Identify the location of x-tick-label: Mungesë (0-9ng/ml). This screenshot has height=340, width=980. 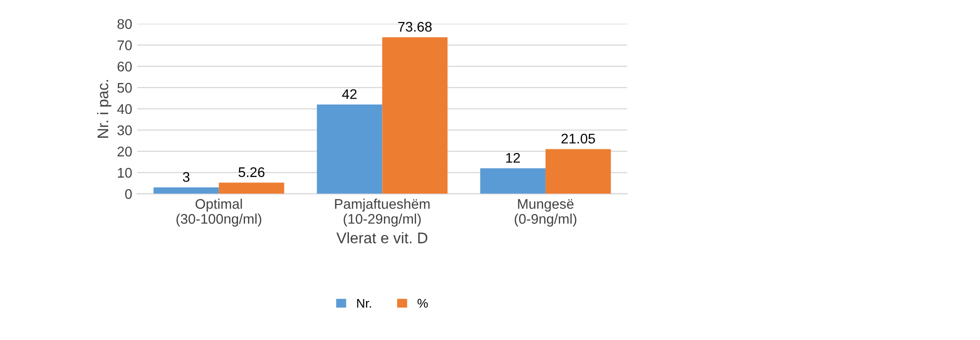
(545, 213).